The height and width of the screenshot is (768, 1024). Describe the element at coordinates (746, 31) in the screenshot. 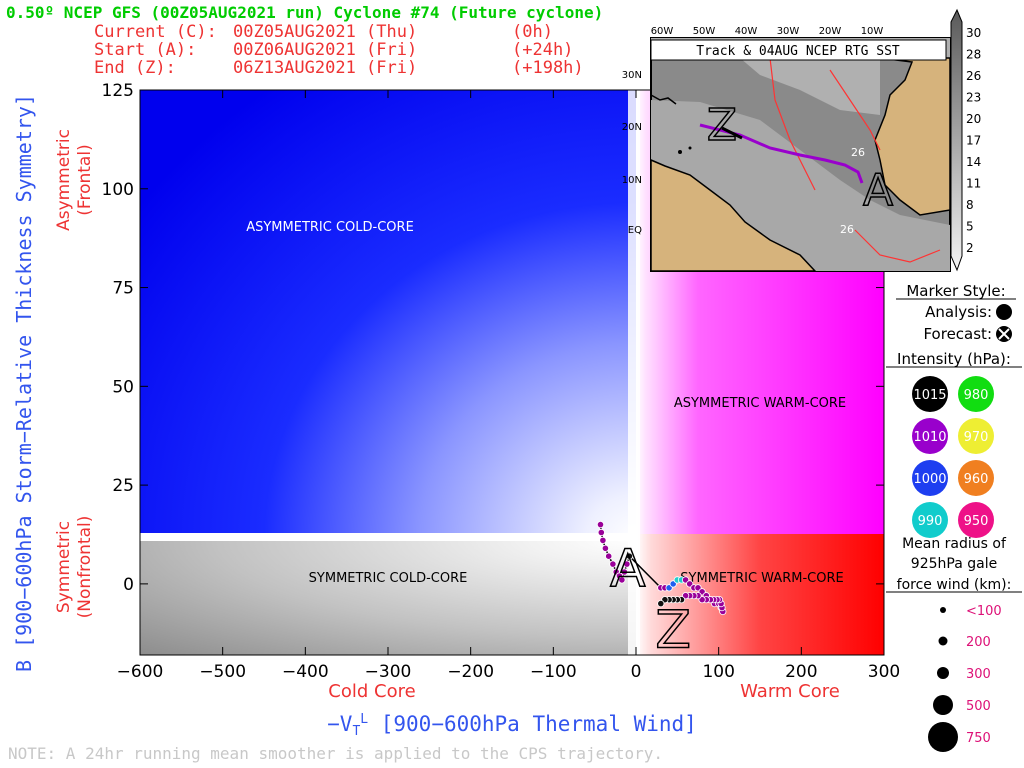

I see `inset-lon-label: 40W` at that location.